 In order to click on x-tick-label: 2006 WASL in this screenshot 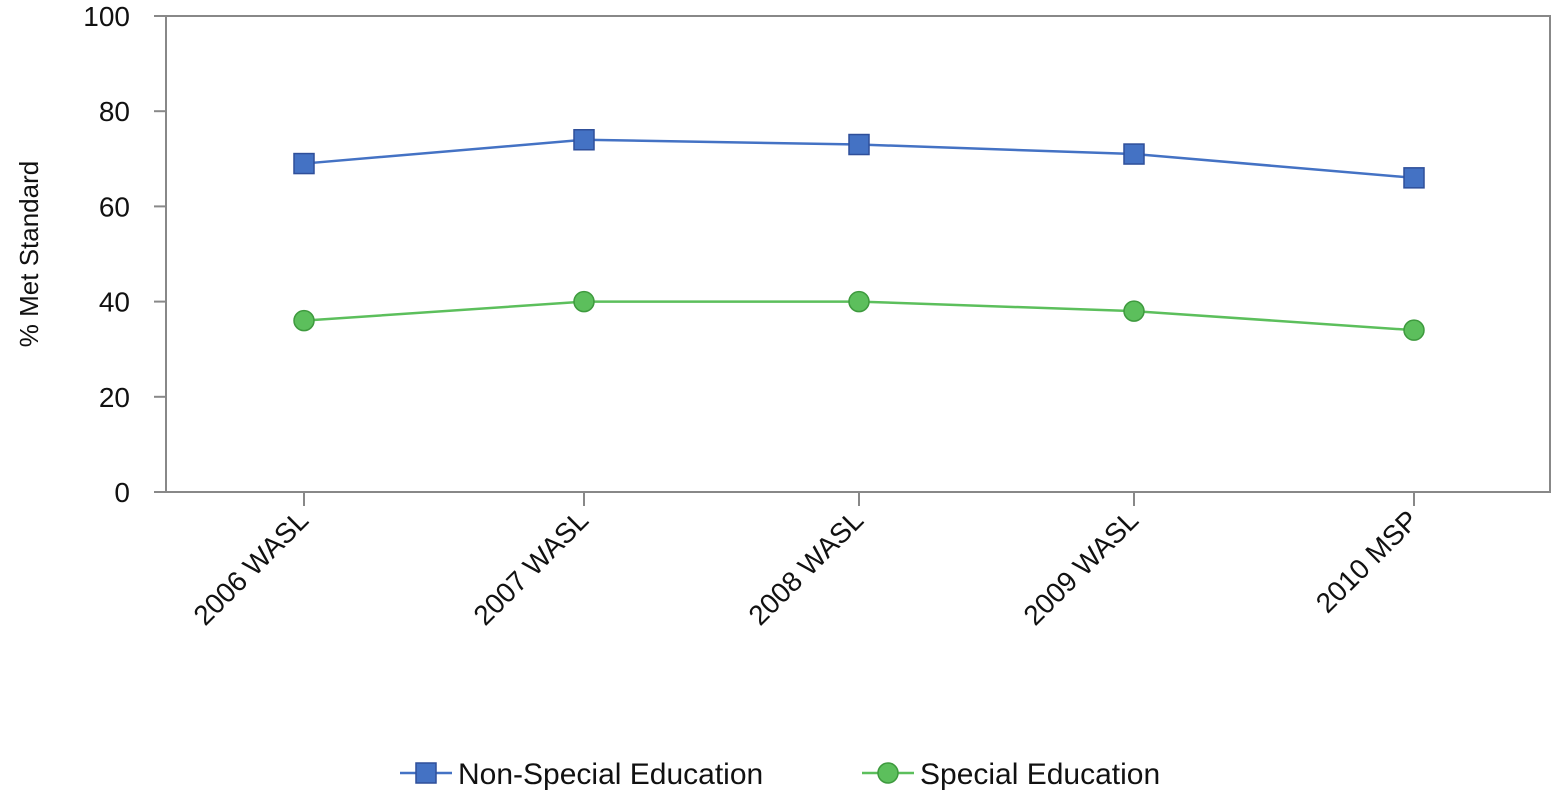, I will do `click(250, 567)`.